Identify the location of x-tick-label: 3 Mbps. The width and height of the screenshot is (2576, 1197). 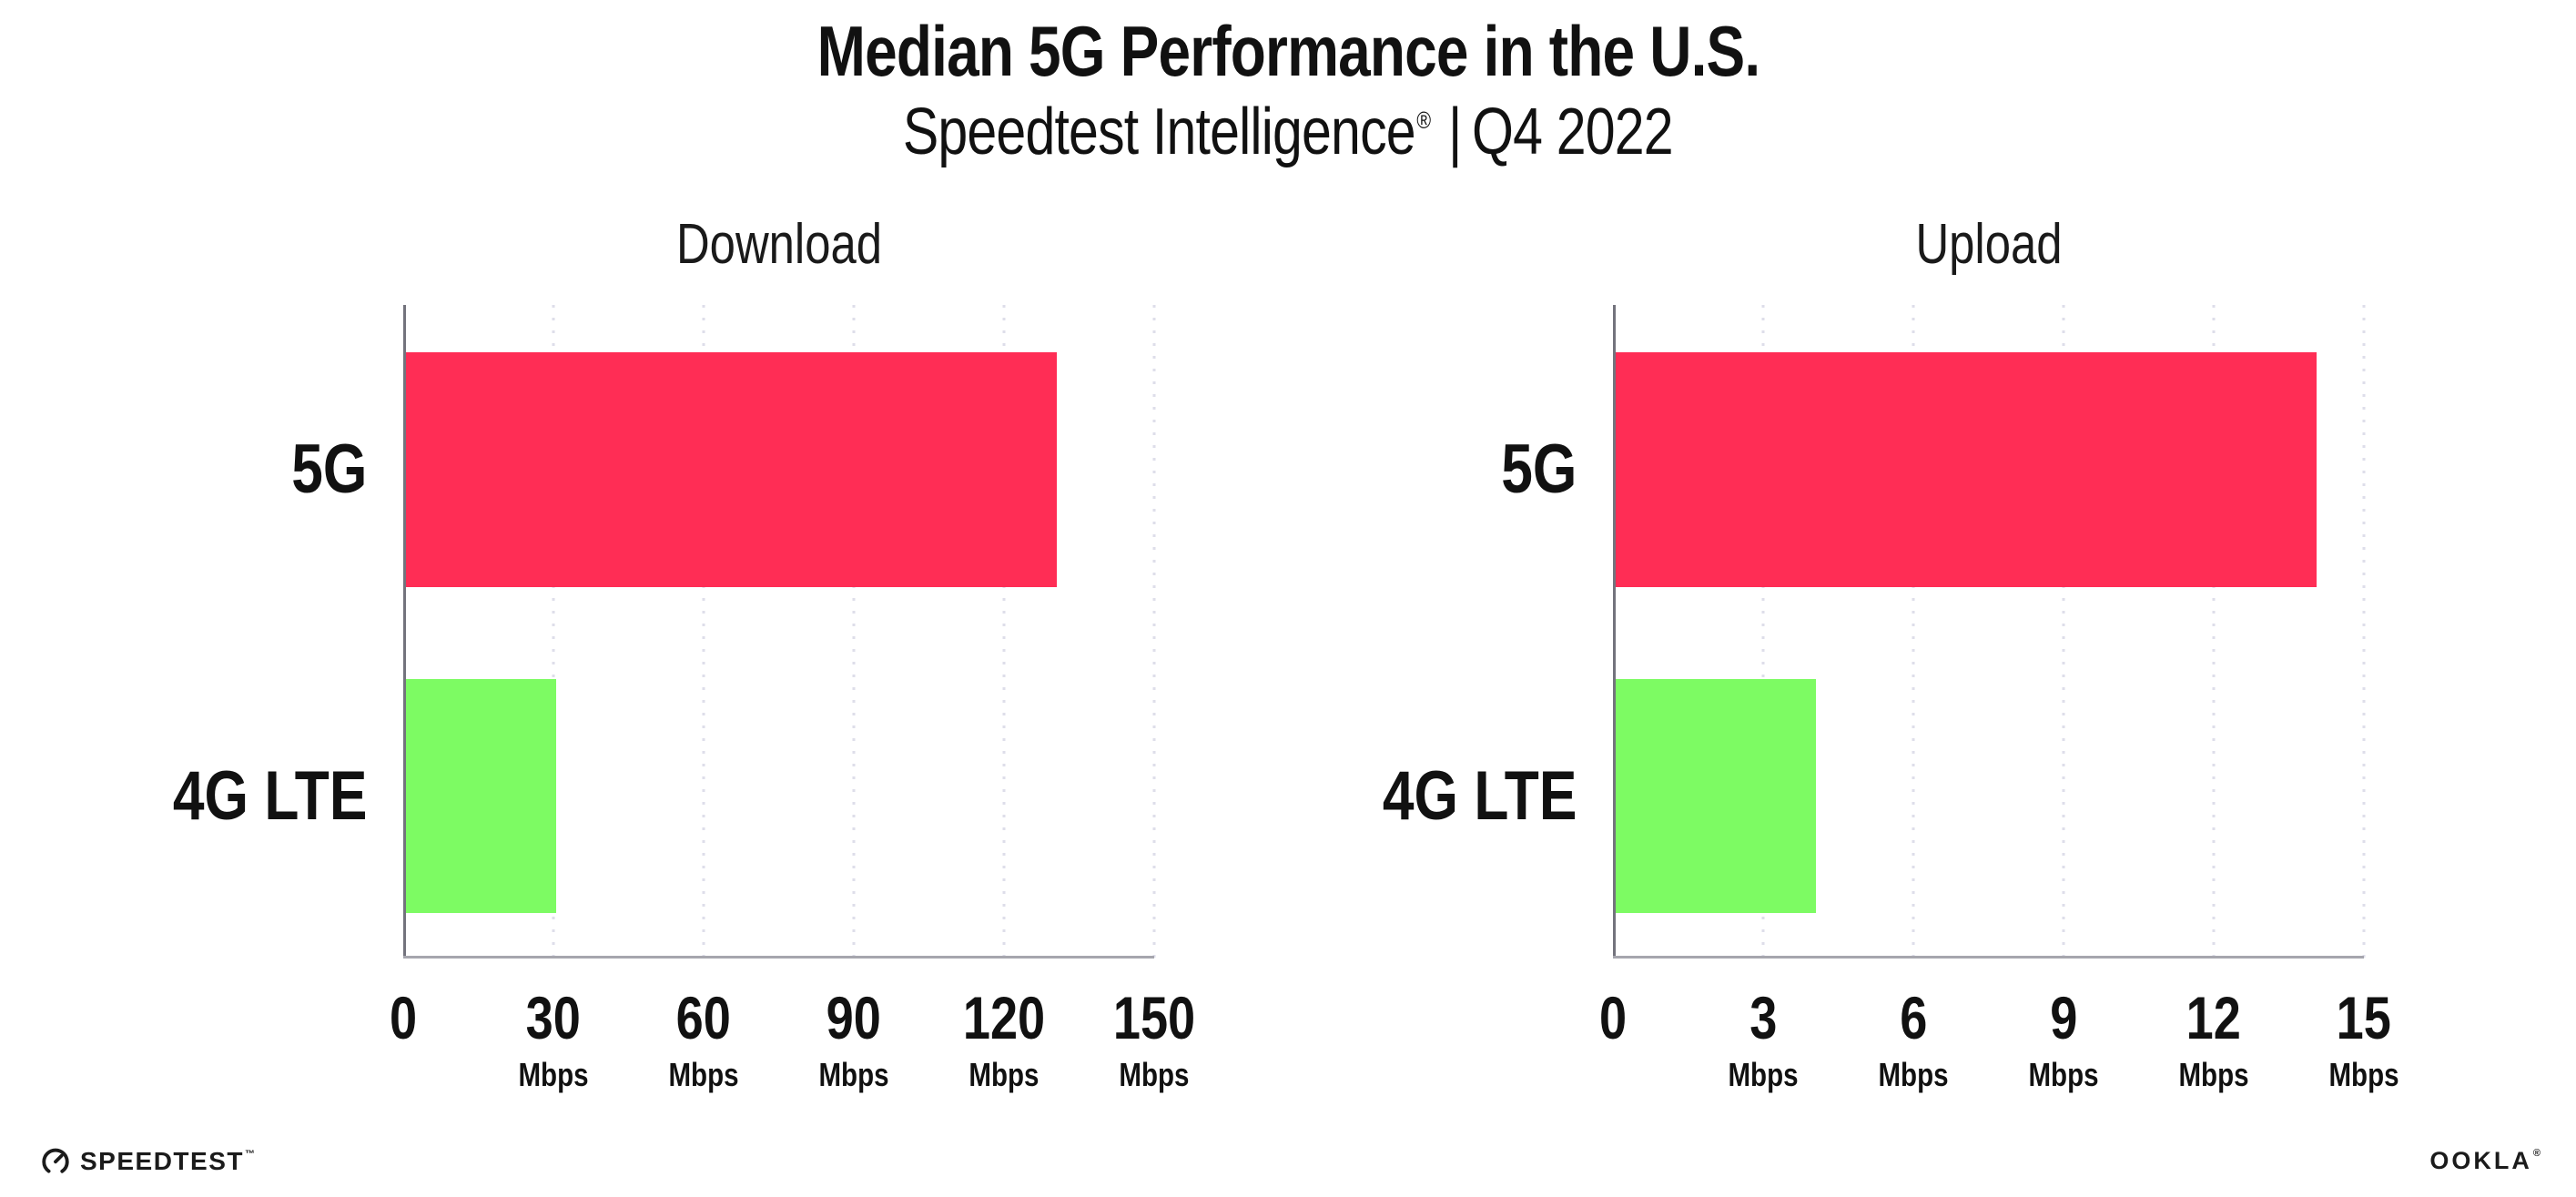
(1763, 1040).